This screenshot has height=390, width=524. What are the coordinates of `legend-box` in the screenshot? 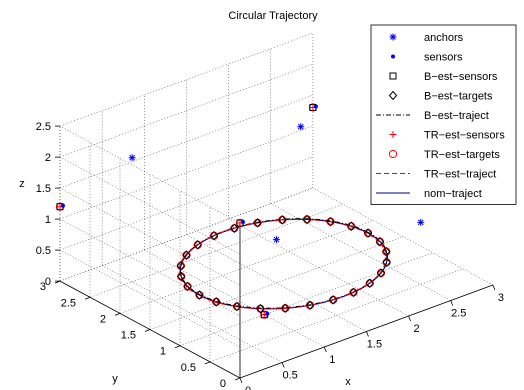 It's located at (443, 114).